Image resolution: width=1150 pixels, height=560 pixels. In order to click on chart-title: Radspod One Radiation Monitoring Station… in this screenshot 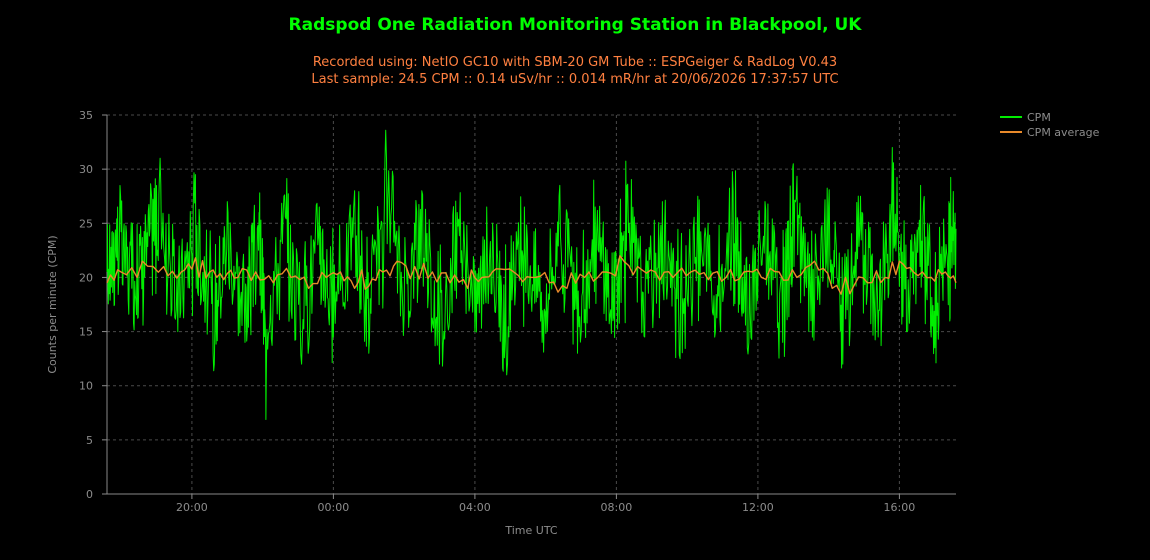, I will do `click(575, 25)`.